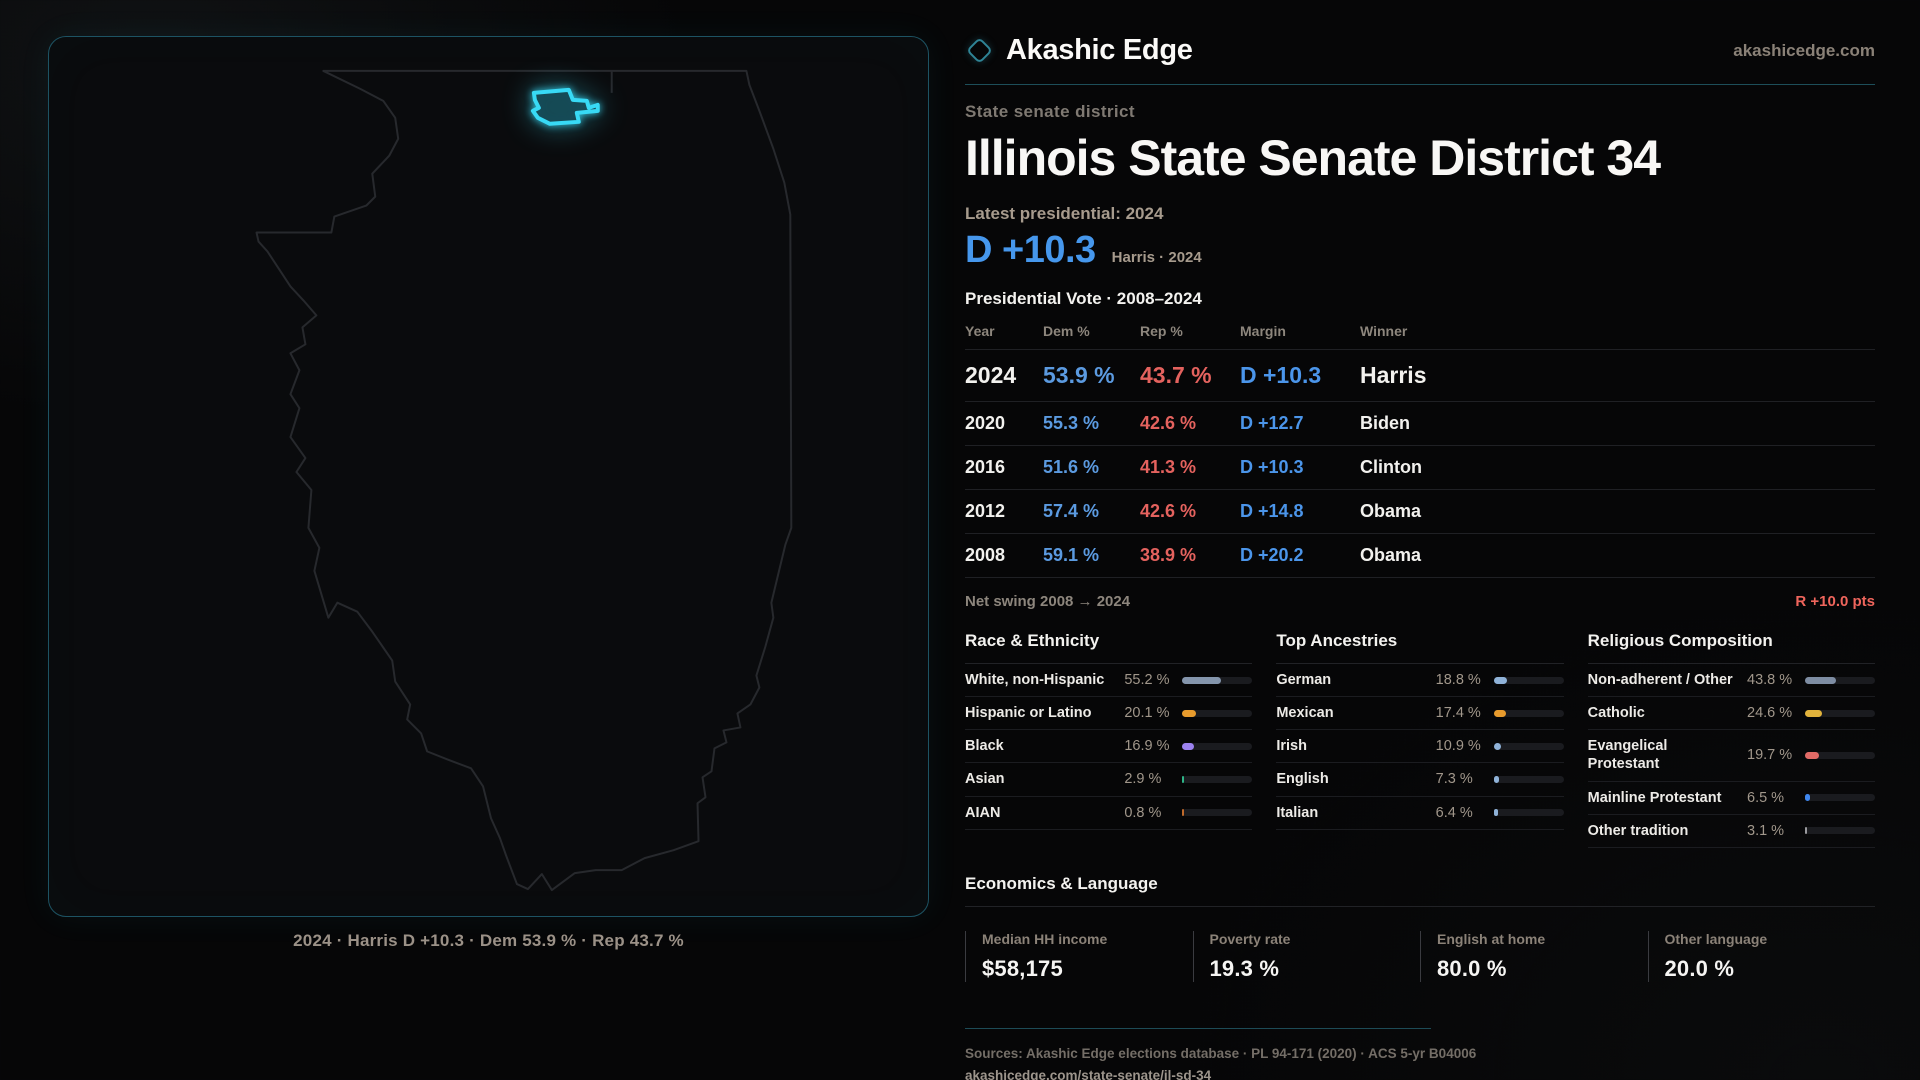 The height and width of the screenshot is (1080, 1920). Describe the element at coordinates (1835, 601) in the screenshot. I see `net-swing-value: R +10.0 pts` at that location.